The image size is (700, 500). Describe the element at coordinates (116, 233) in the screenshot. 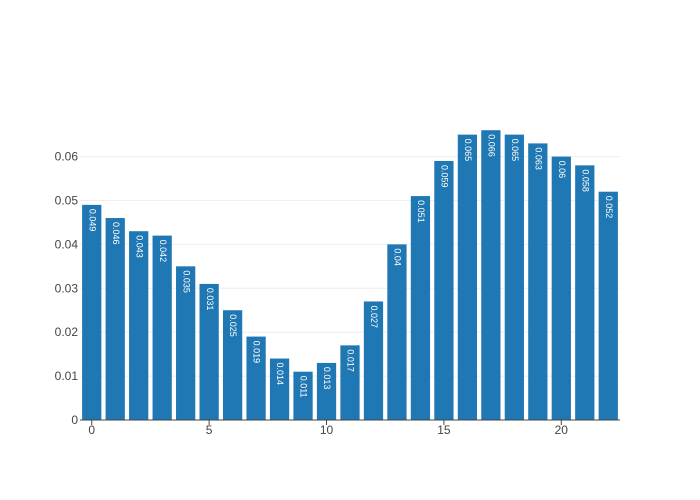

I see `bar-data-label: 0.046` at that location.